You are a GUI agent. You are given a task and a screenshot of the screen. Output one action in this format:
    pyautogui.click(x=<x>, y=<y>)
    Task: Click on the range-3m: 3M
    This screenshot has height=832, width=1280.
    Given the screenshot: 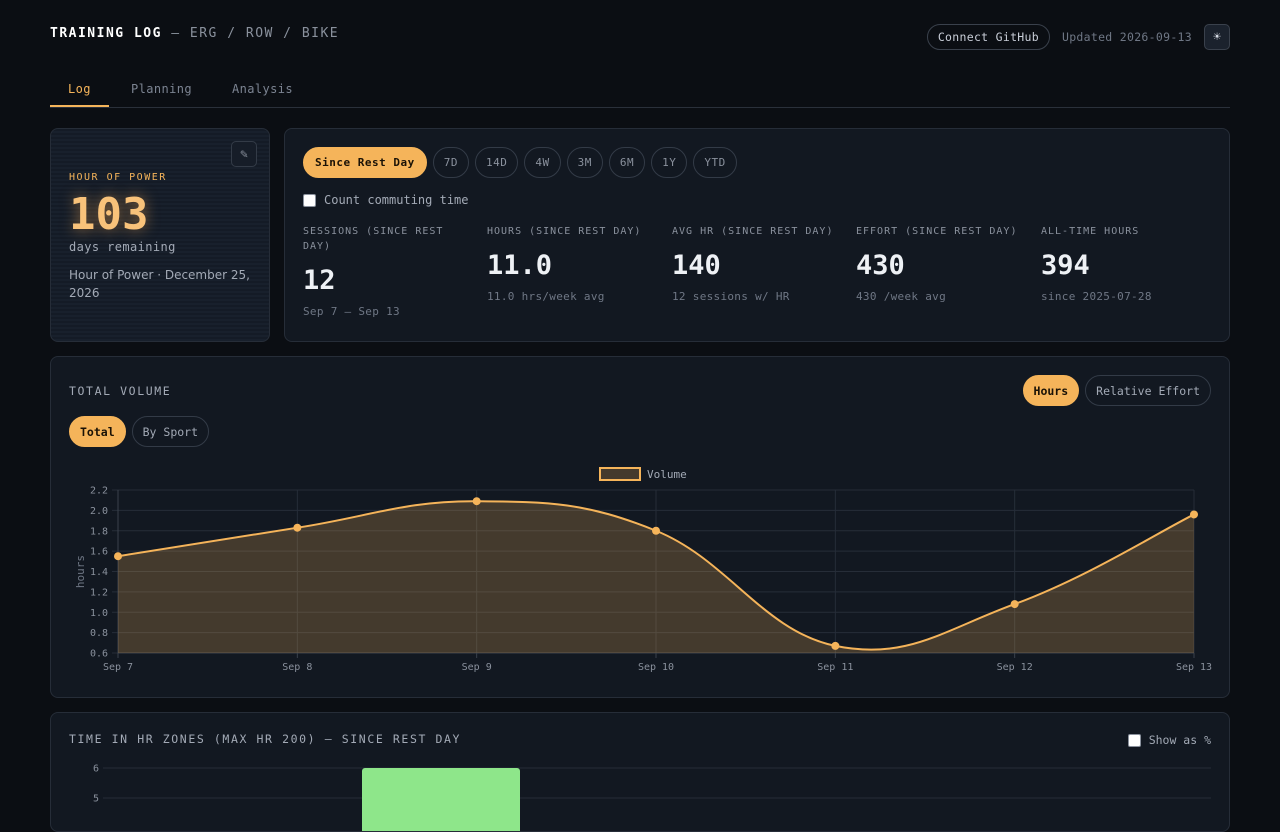 What is the action you would take?
    pyautogui.click(x=584, y=162)
    